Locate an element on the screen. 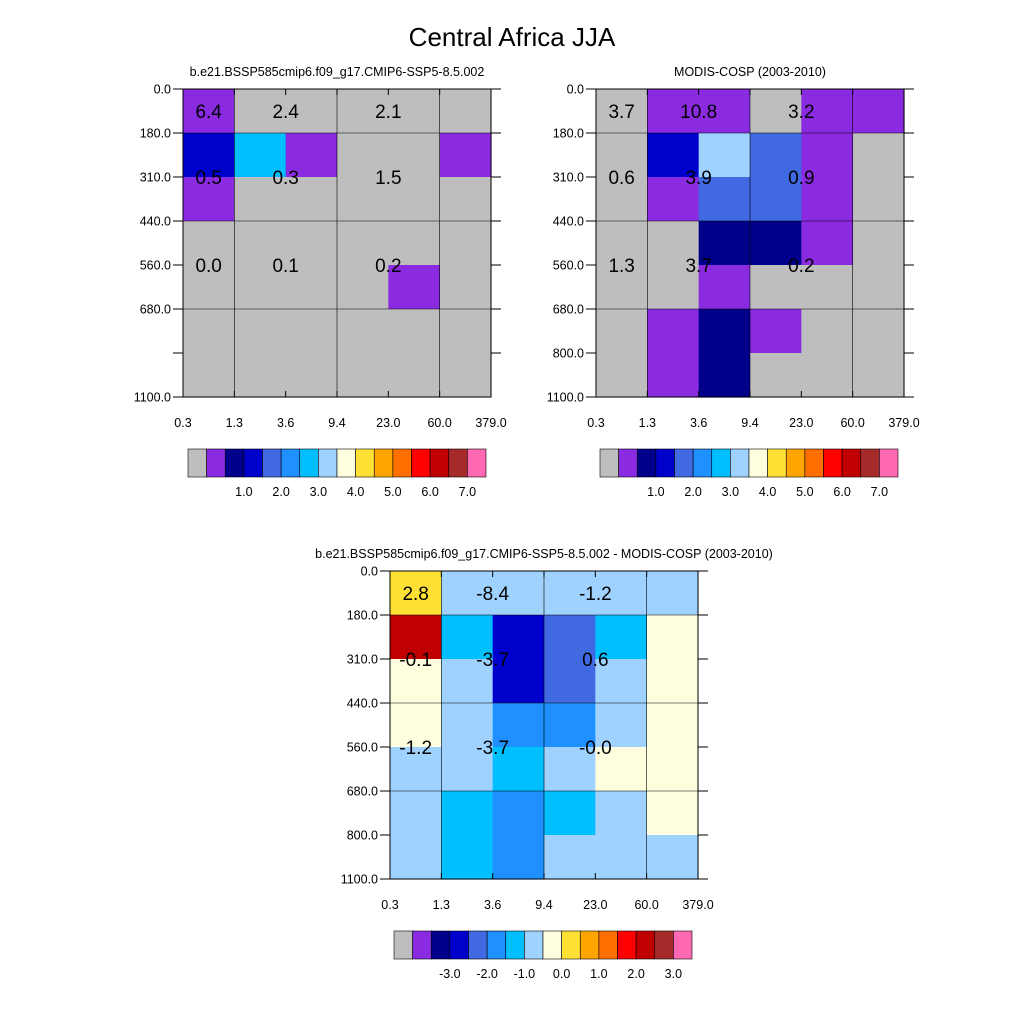  colorbar-label: 6.0 is located at coordinates (841, 492).